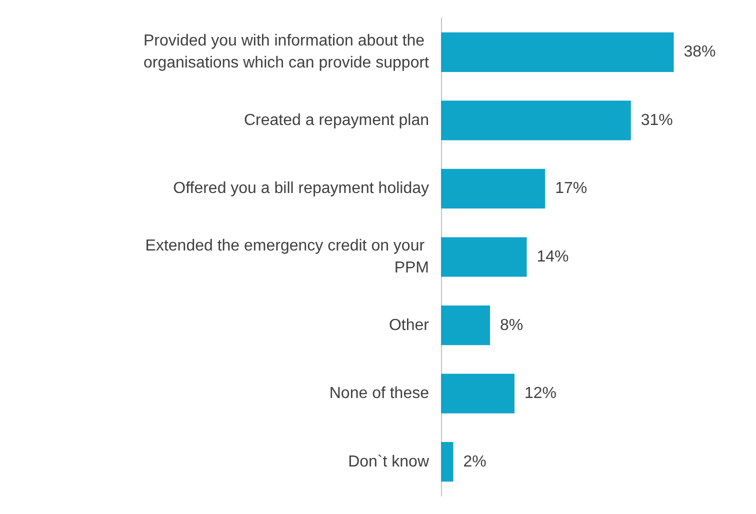  I want to click on y-tick-label: None of these, so click(379, 393).